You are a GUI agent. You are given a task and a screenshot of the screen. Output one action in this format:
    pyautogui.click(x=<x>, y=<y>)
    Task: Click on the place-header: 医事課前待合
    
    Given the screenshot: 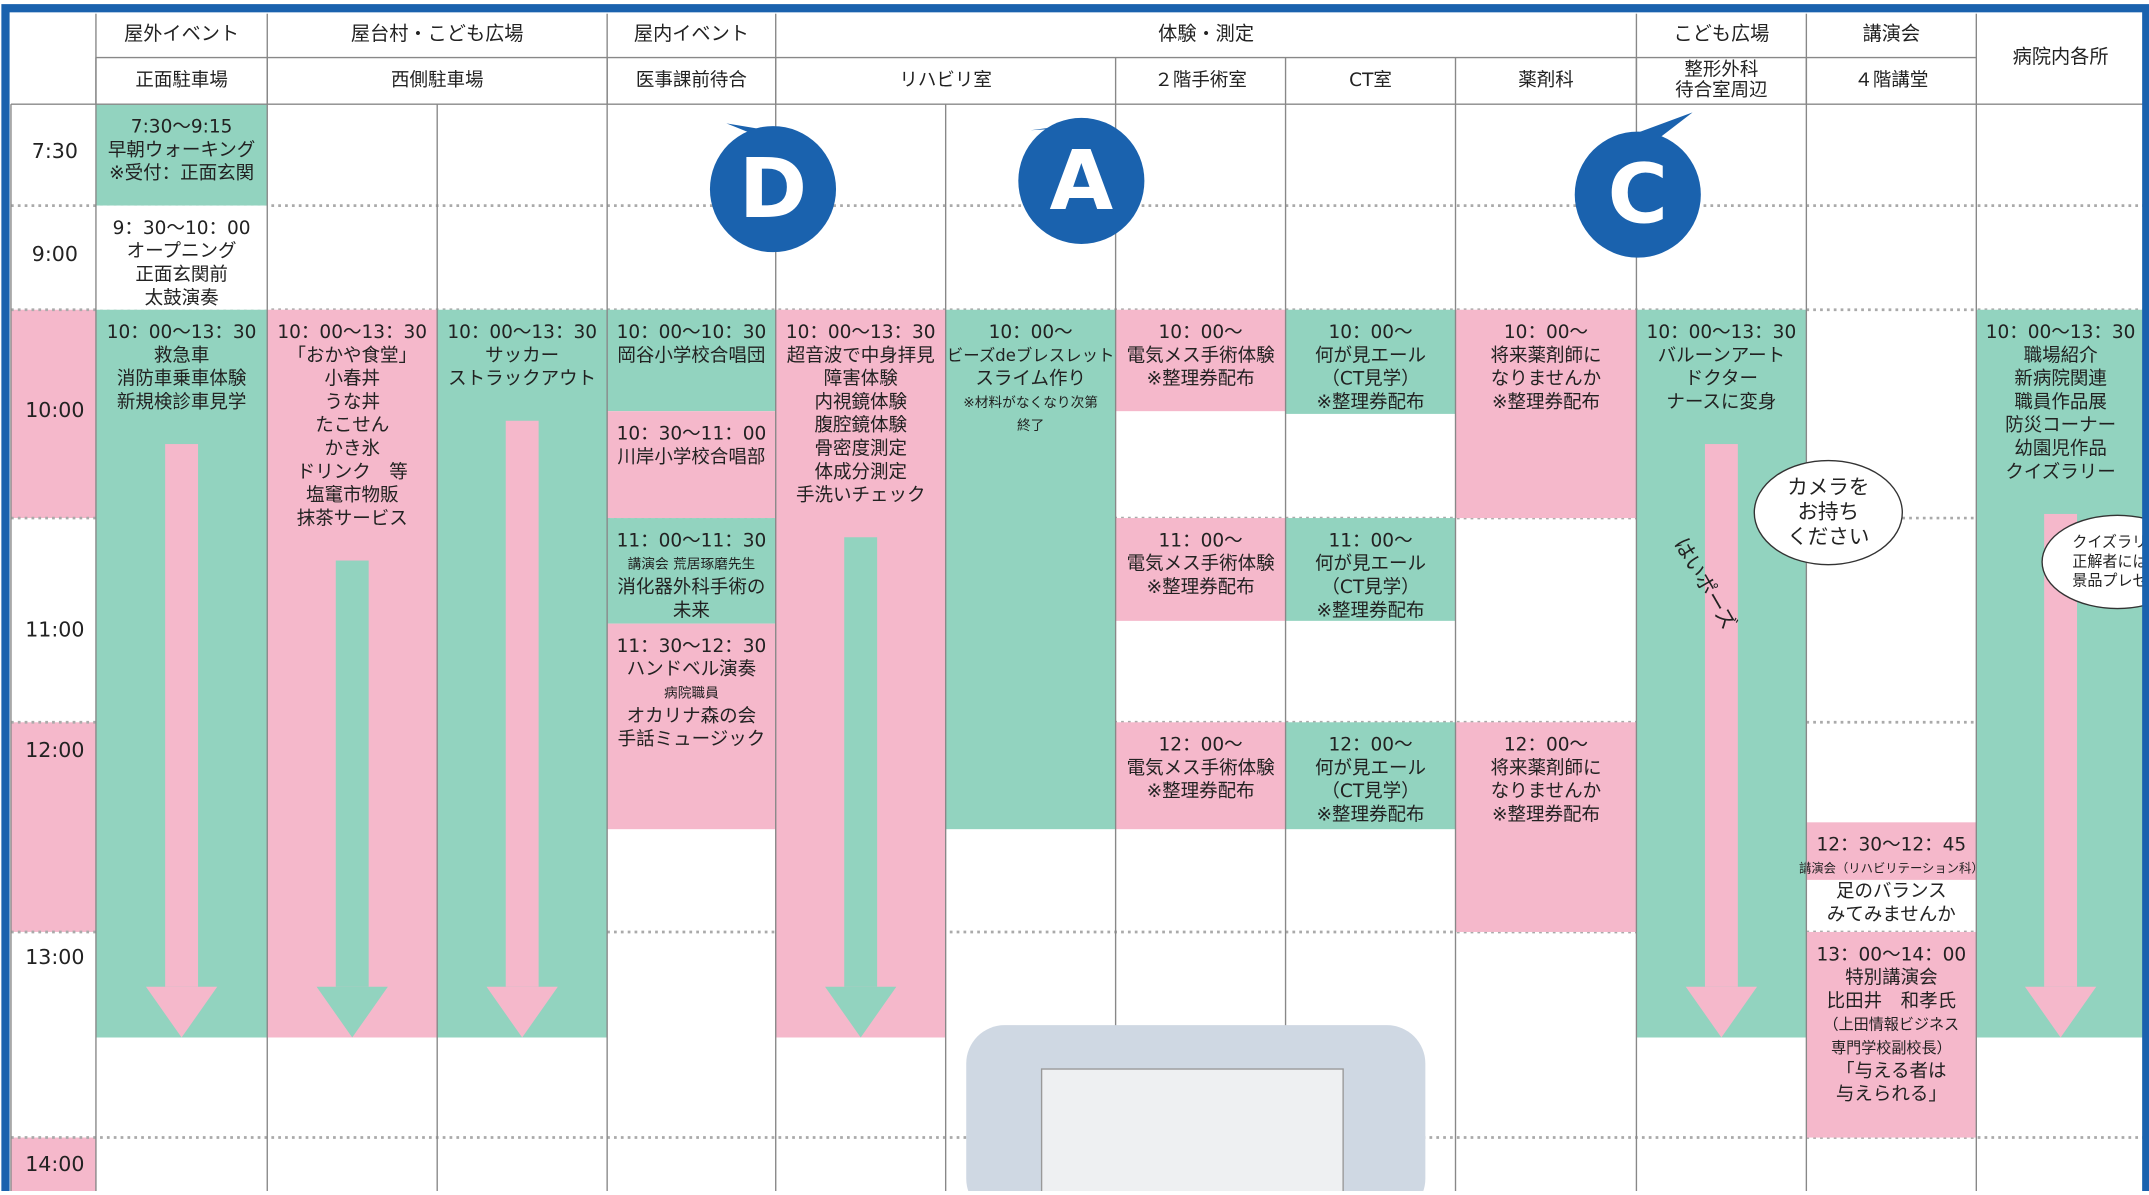 What is the action you would take?
    pyautogui.click(x=691, y=80)
    